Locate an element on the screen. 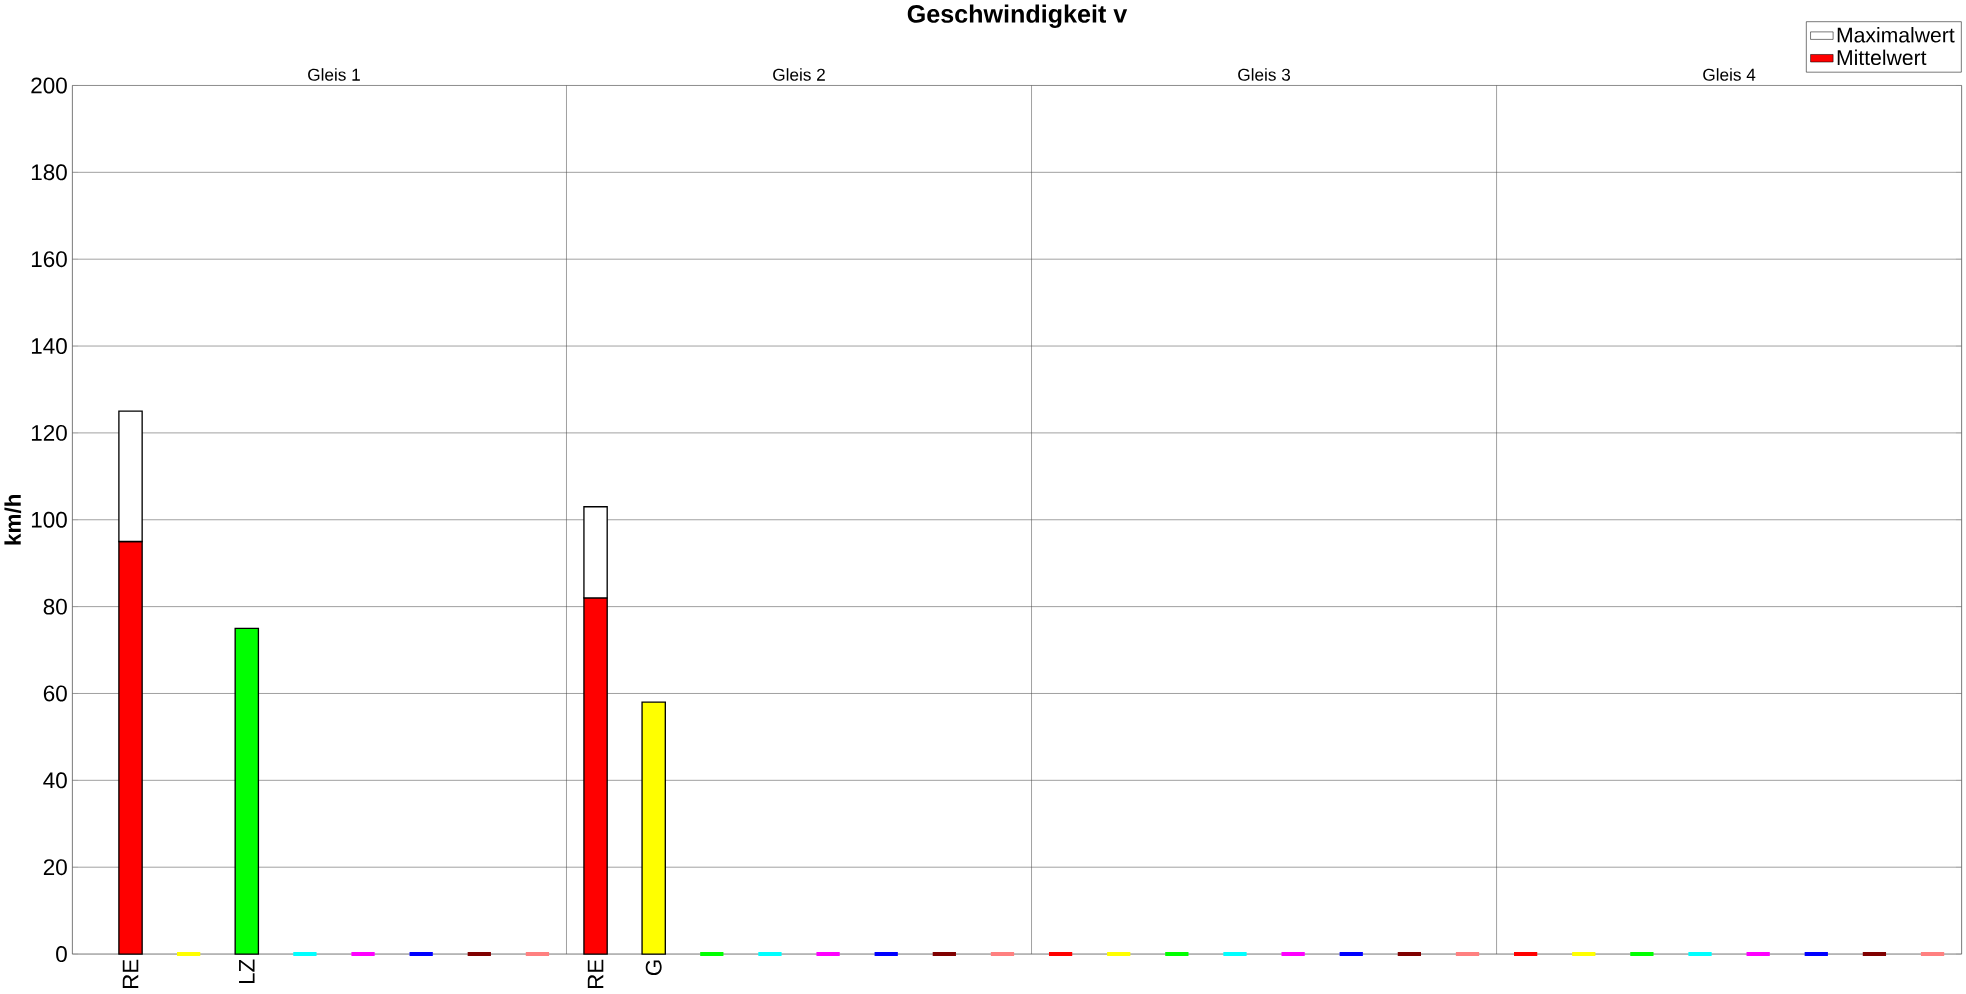  y-tick-label: 80 is located at coordinates (55, 606).